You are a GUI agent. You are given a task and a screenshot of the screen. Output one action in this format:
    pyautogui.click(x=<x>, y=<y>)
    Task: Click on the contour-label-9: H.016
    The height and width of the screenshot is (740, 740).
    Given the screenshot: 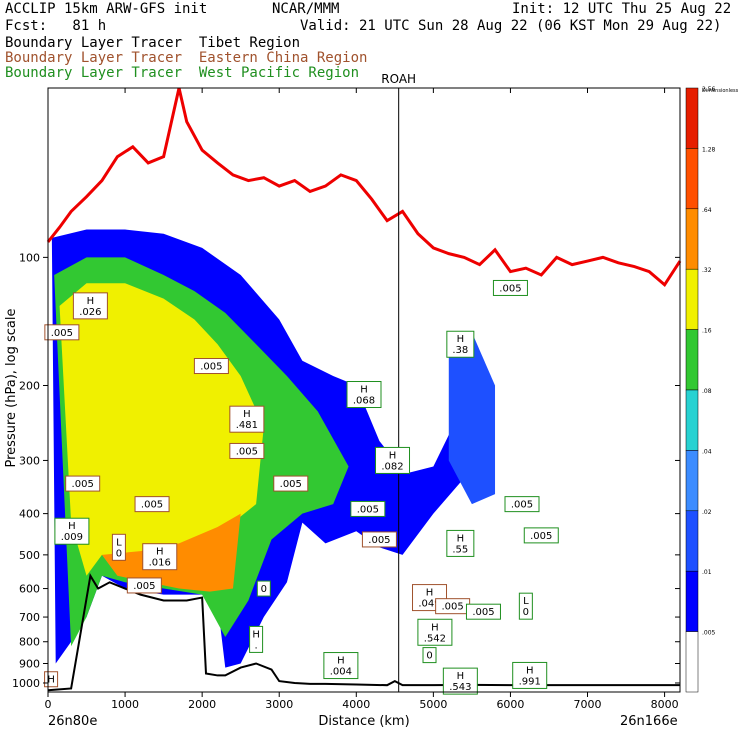 What is the action you would take?
    pyautogui.click(x=160, y=557)
    